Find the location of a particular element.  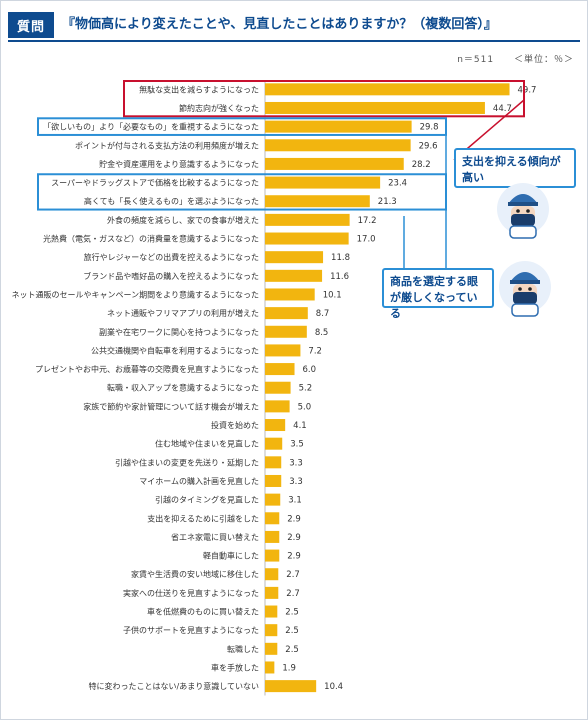

category-label: 「欲しいもの」より「必要なもの」を重視するようになった is located at coordinates (151, 127).